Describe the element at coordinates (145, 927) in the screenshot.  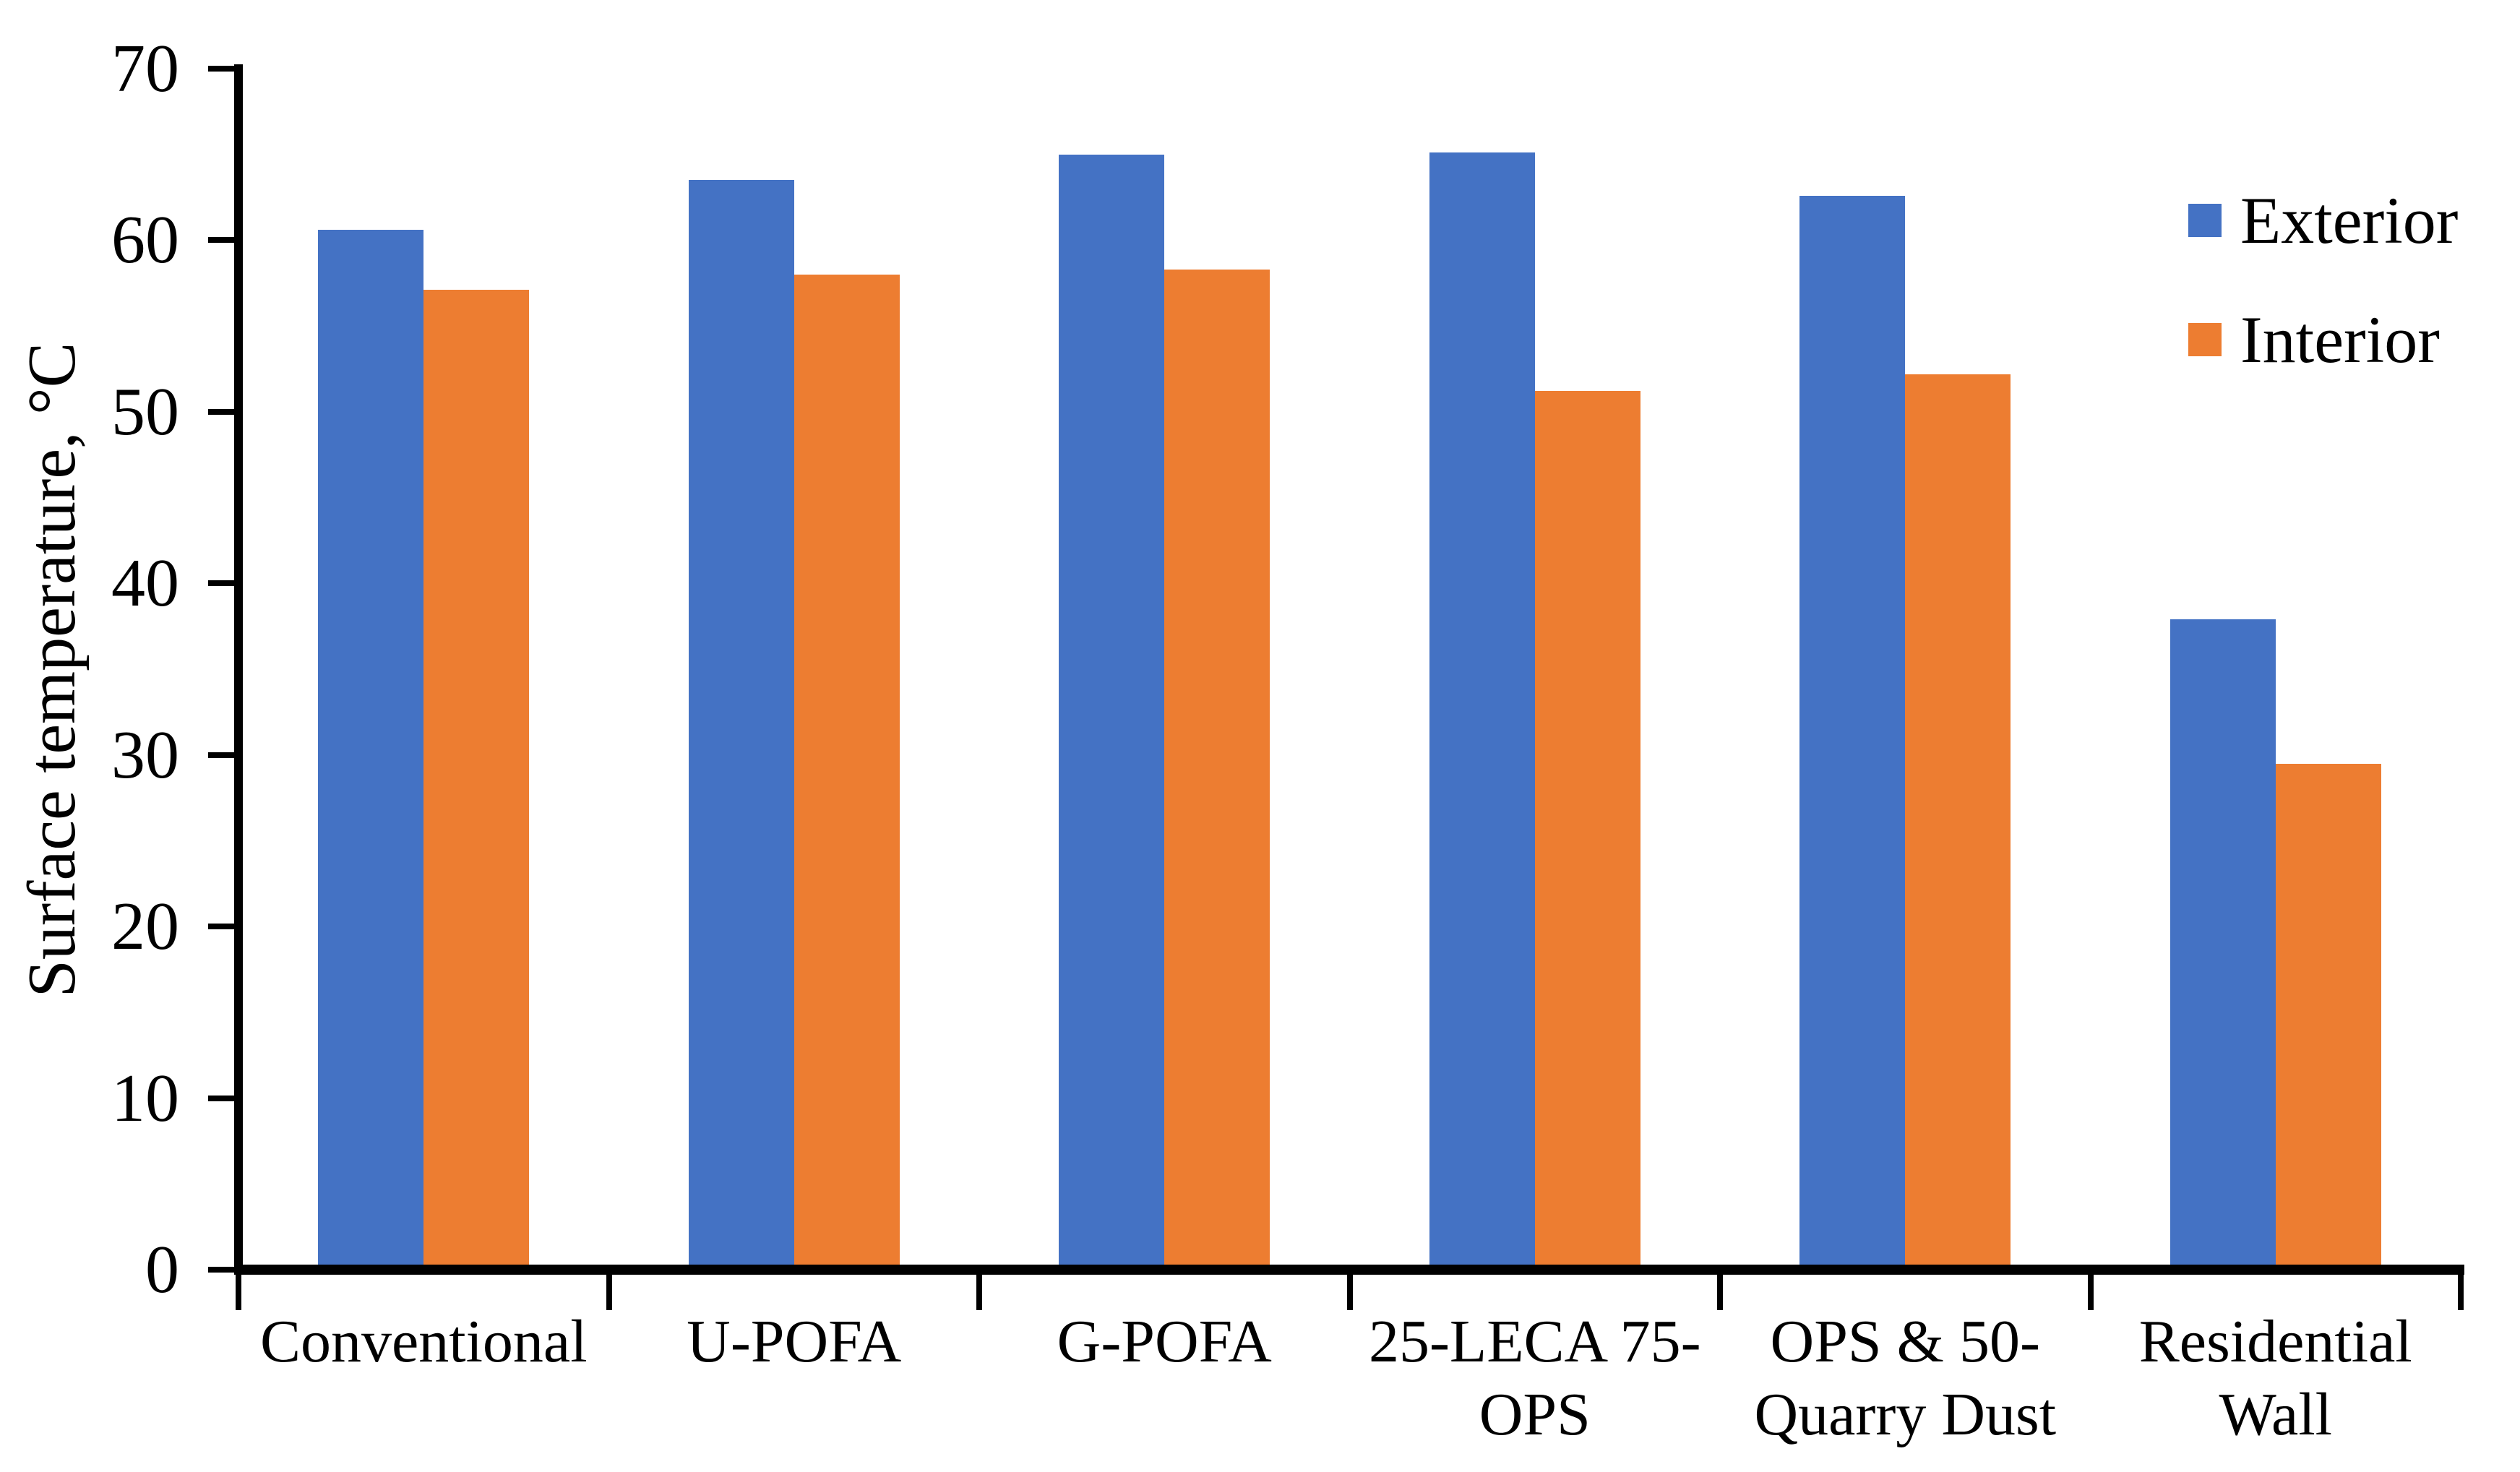
I see `y-tick-label: 20` at that location.